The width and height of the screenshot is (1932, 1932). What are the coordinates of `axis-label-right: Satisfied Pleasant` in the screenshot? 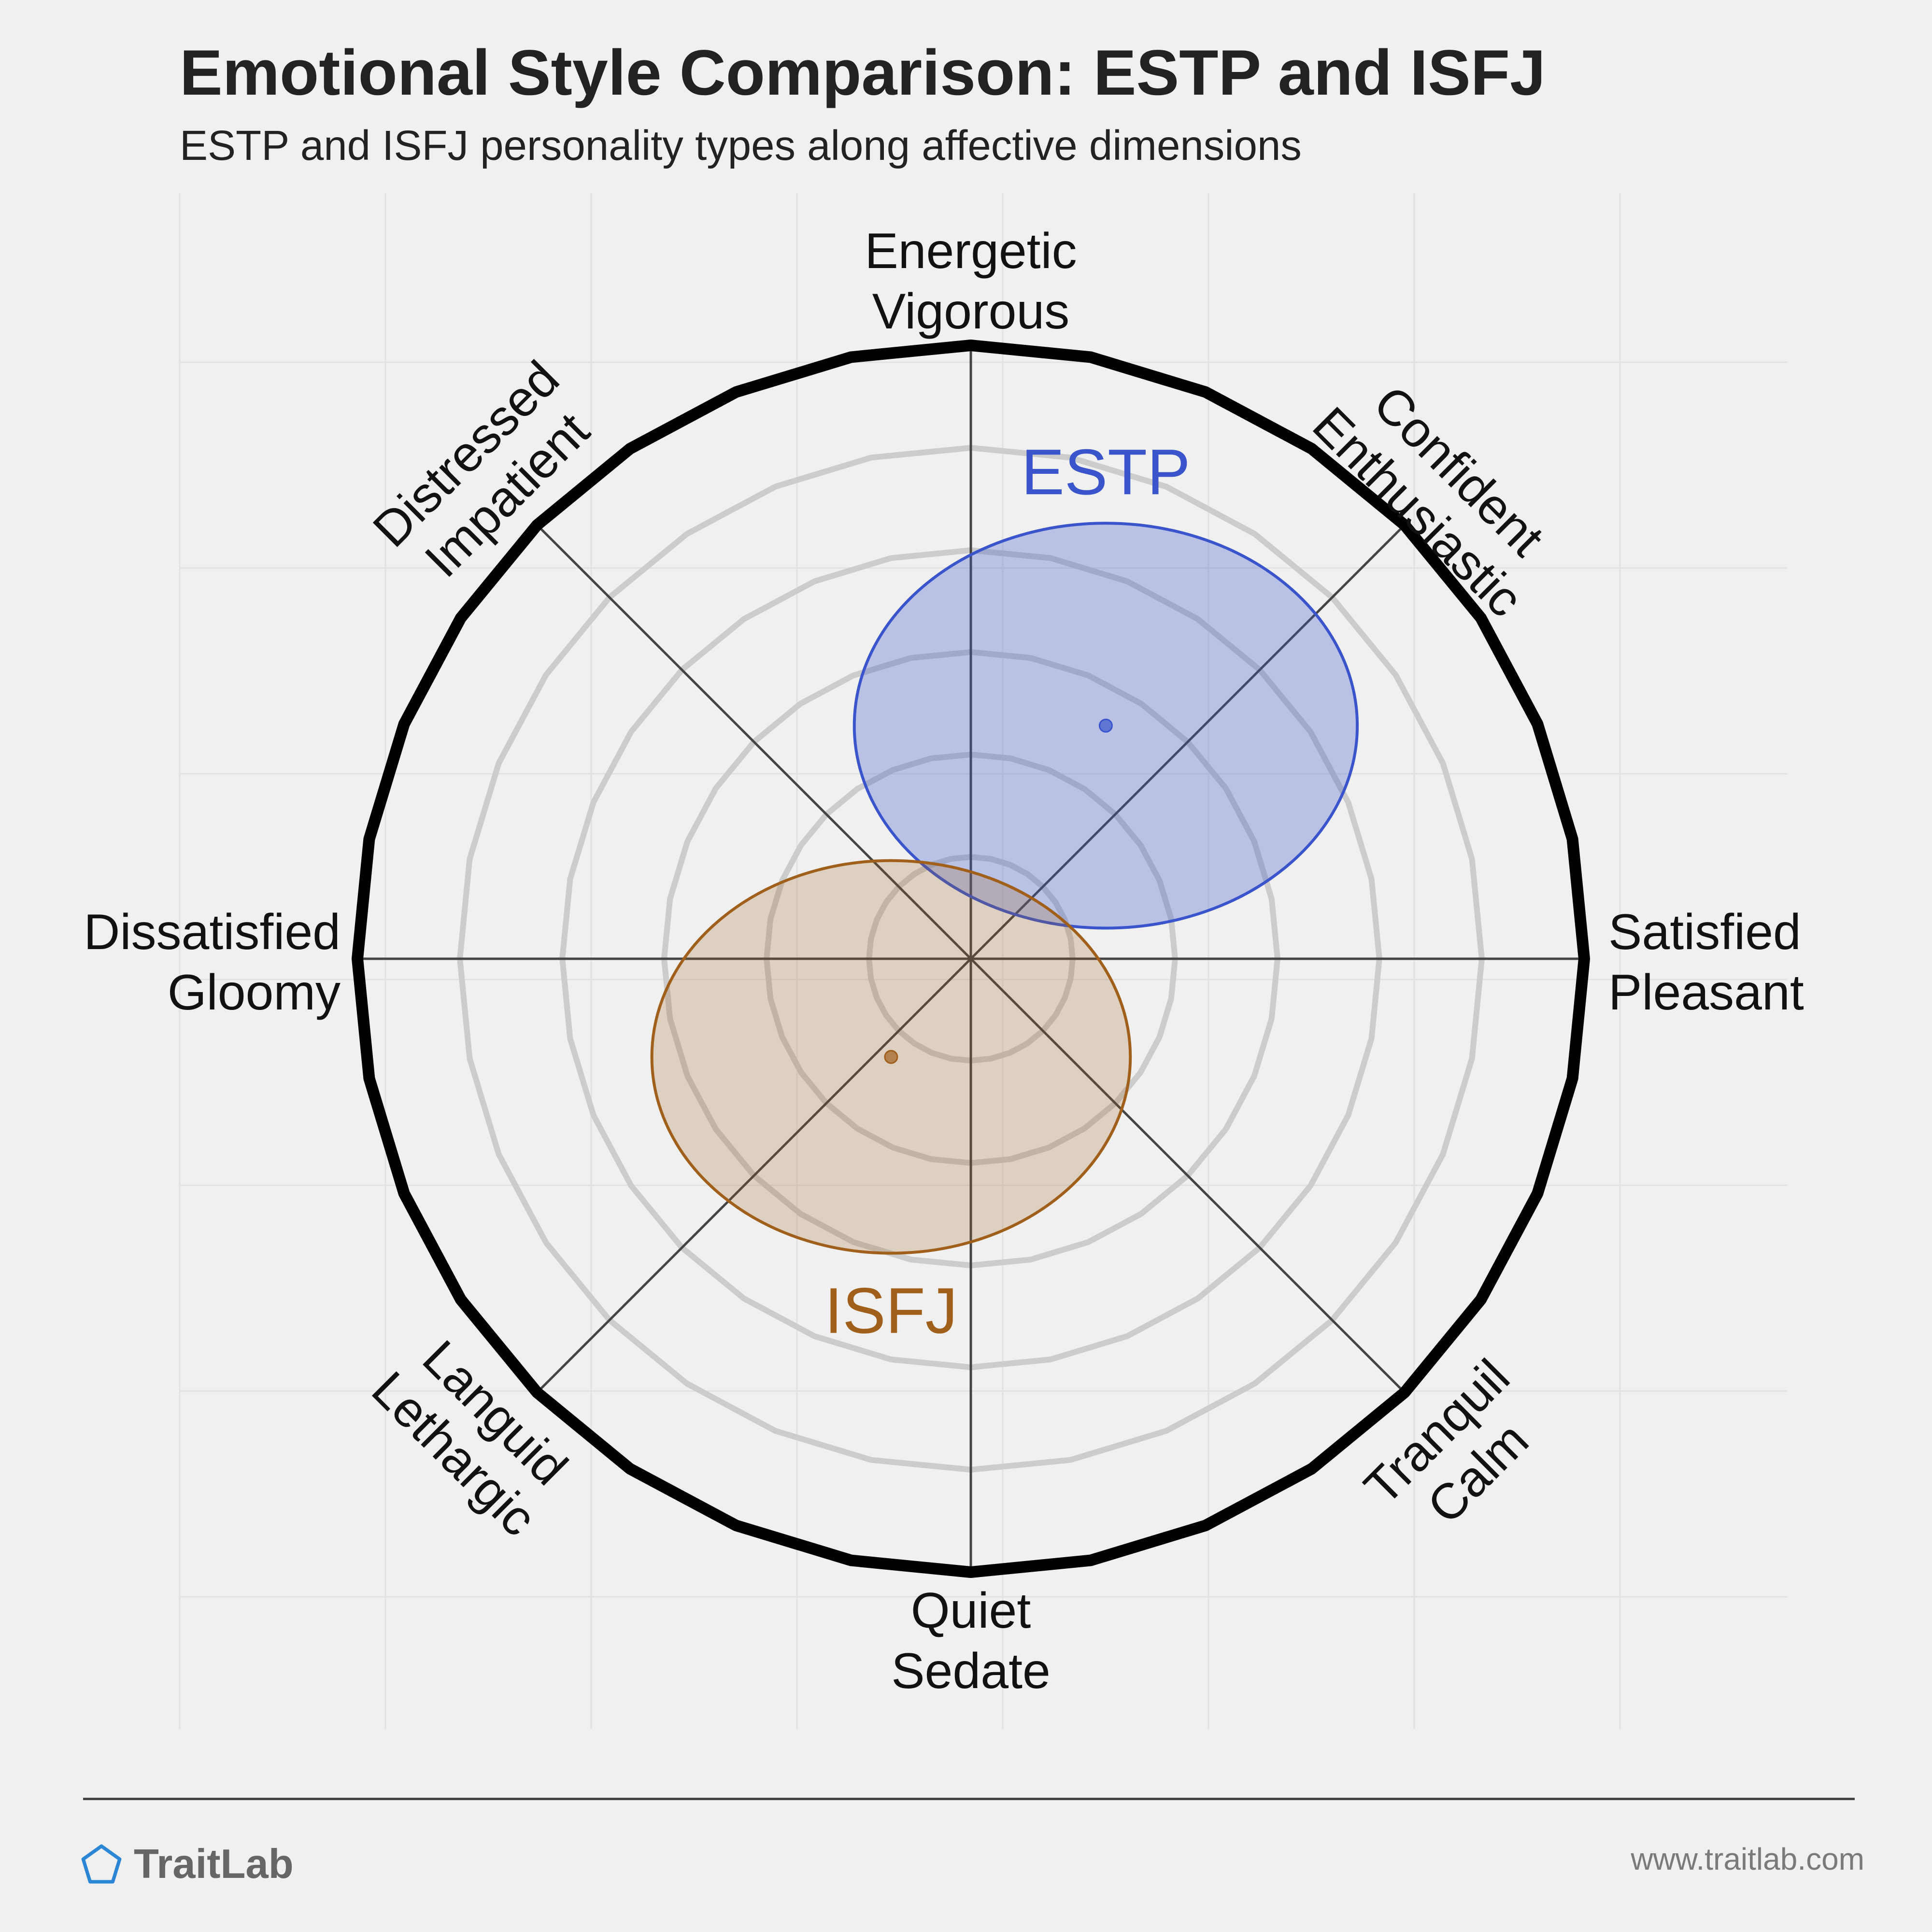 It's located at (1706, 962).